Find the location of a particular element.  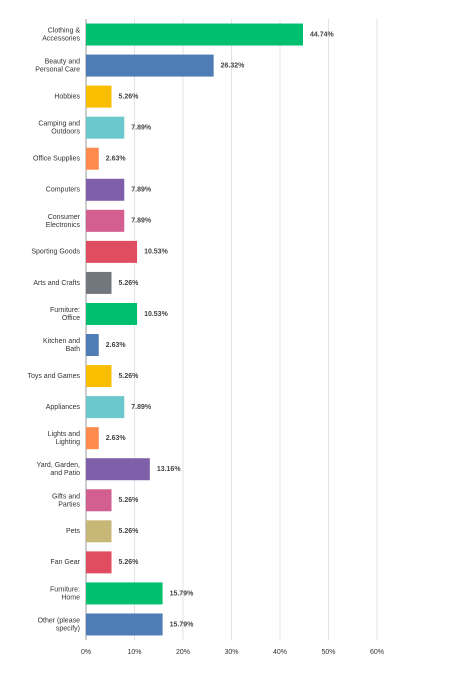

value-label: 13.16% is located at coordinates (169, 469).